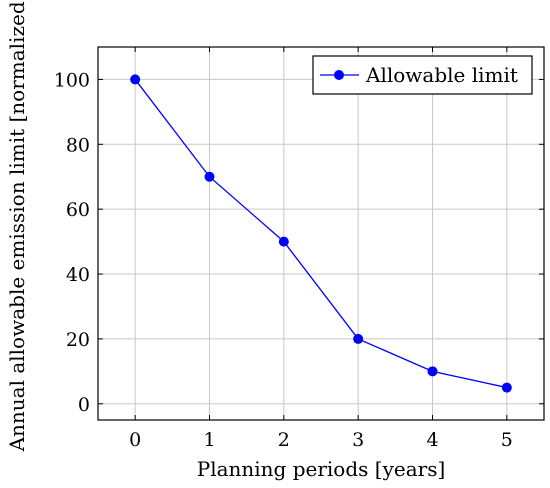 This screenshot has width=550, height=488. Describe the element at coordinates (358, 440) in the screenshot. I see `x-tick-label: 3` at that location.